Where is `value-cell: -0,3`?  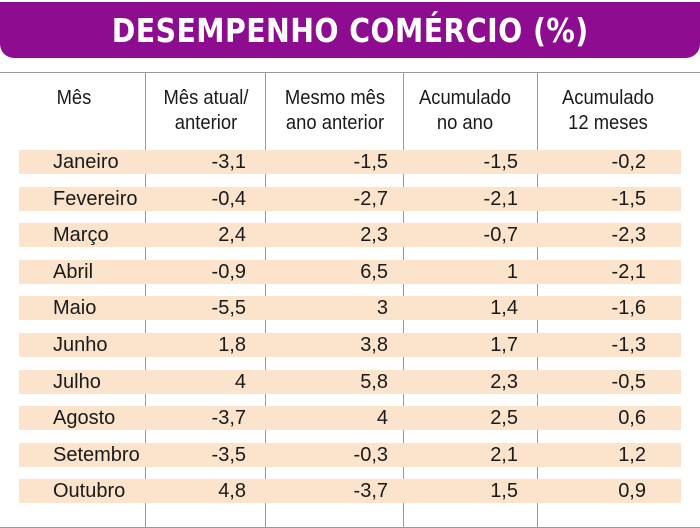
value-cell: -0,3 is located at coordinates (370, 454).